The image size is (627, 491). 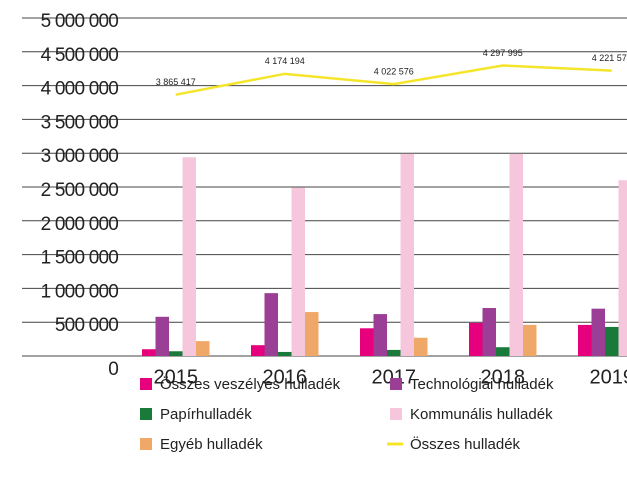 What do you see at coordinates (176, 377) in the screenshot?
I see `x-tick-label: 2015` at bounding box center [176, 377].